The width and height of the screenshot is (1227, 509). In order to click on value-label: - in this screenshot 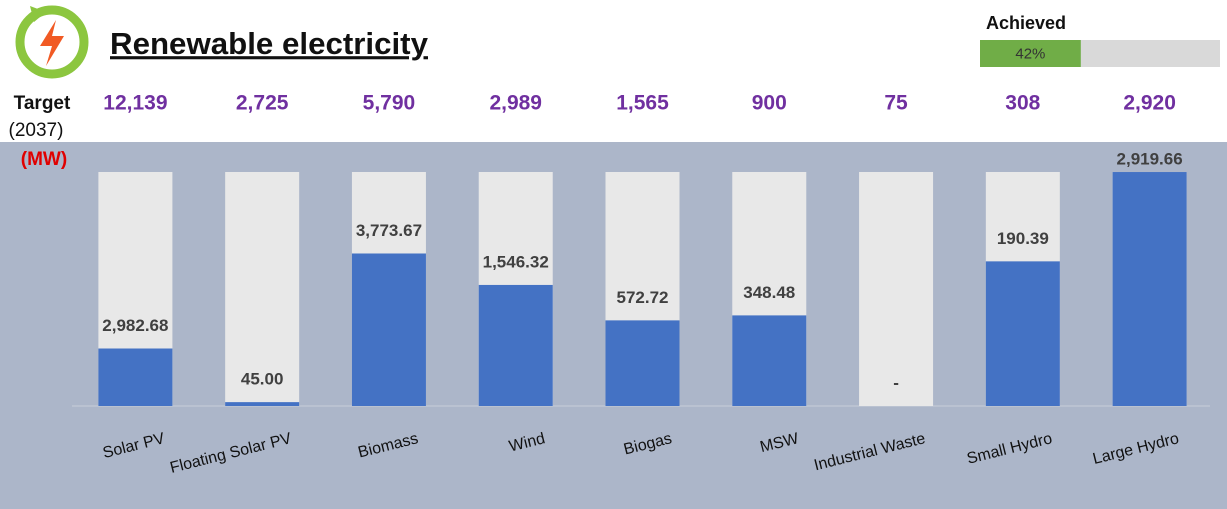, I will do `click(896, 382)`.